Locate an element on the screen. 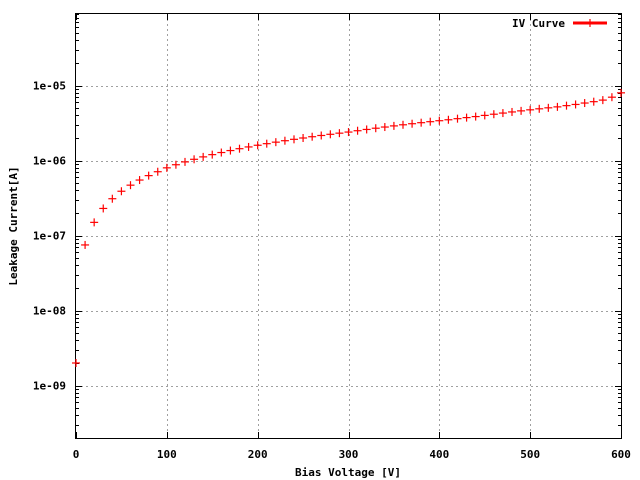 The width and height of the screenshot is (640, 480). x-tick-label: 200 is located at coordinates (258, 454).